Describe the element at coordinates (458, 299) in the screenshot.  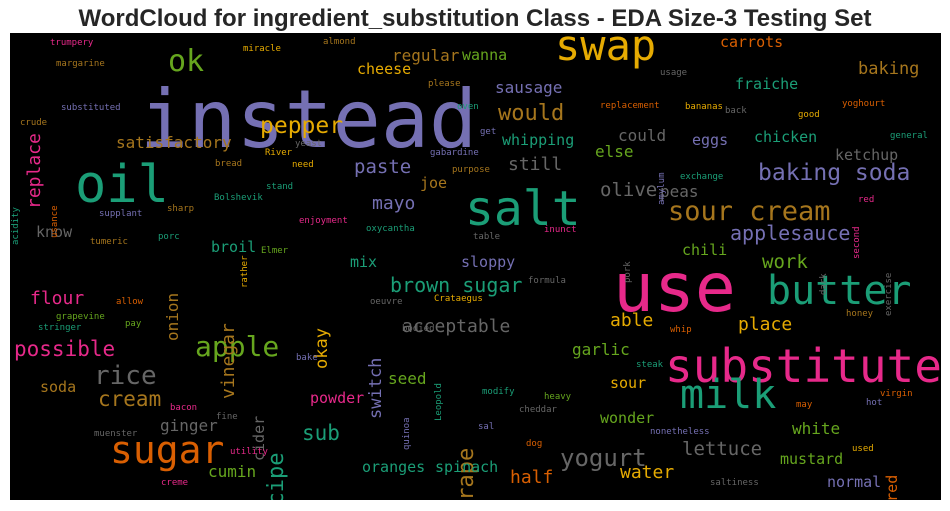
I see `word-crataegus: Crataegus` at that location.